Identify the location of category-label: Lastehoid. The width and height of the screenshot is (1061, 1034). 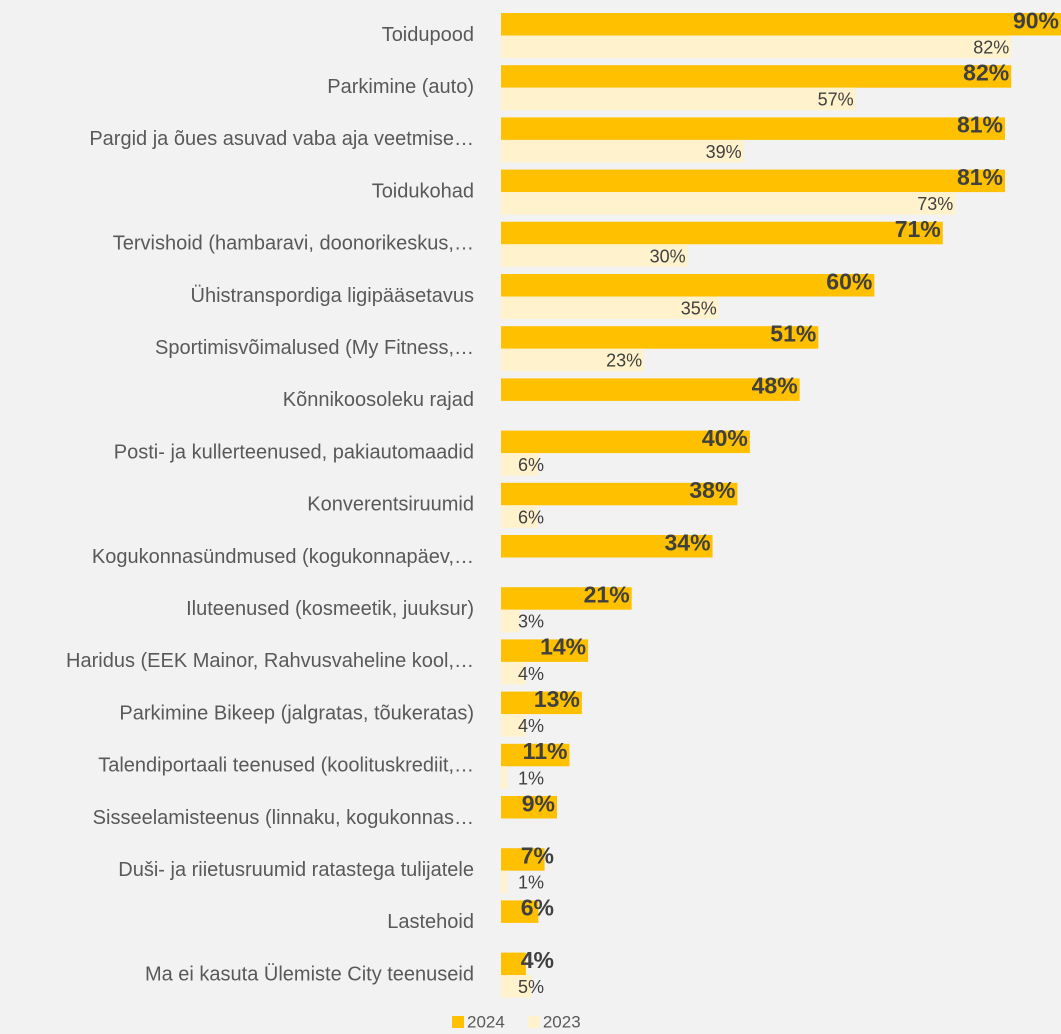
(430, 922).